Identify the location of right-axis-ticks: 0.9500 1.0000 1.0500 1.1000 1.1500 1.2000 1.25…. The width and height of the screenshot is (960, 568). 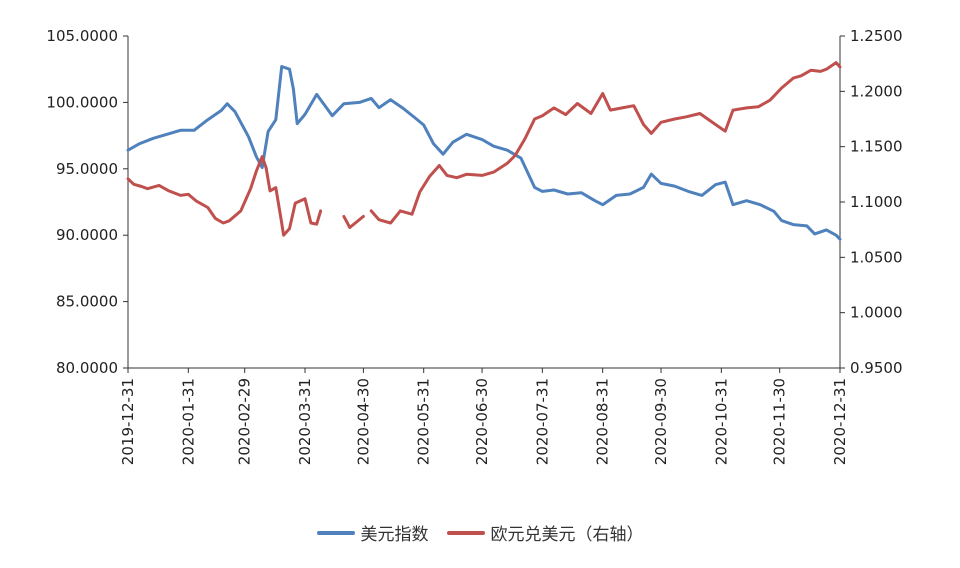
(871, 202).